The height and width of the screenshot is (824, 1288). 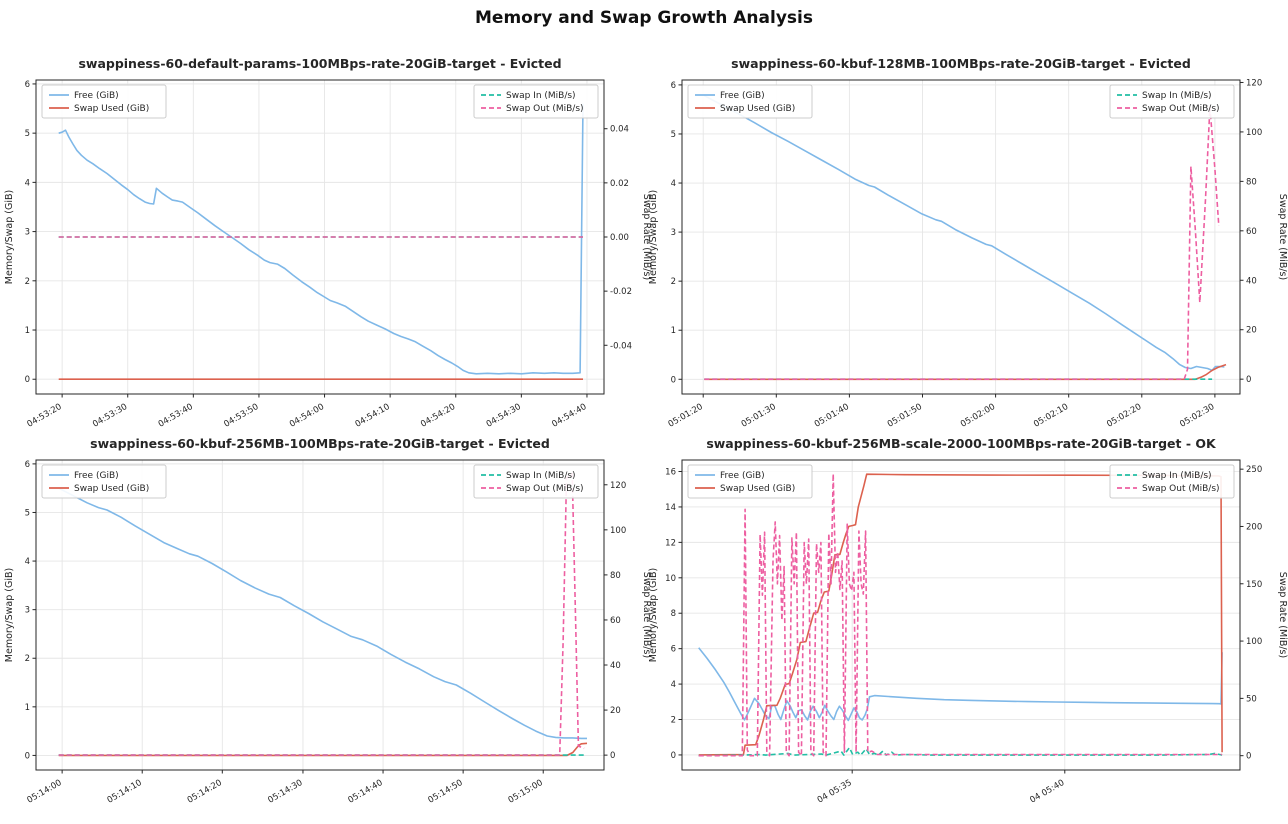 What do you see at coordinates (365, 792) in the screenshot?
I see `x-tick-label: 05:14:40` at bounding box center [365, 792].